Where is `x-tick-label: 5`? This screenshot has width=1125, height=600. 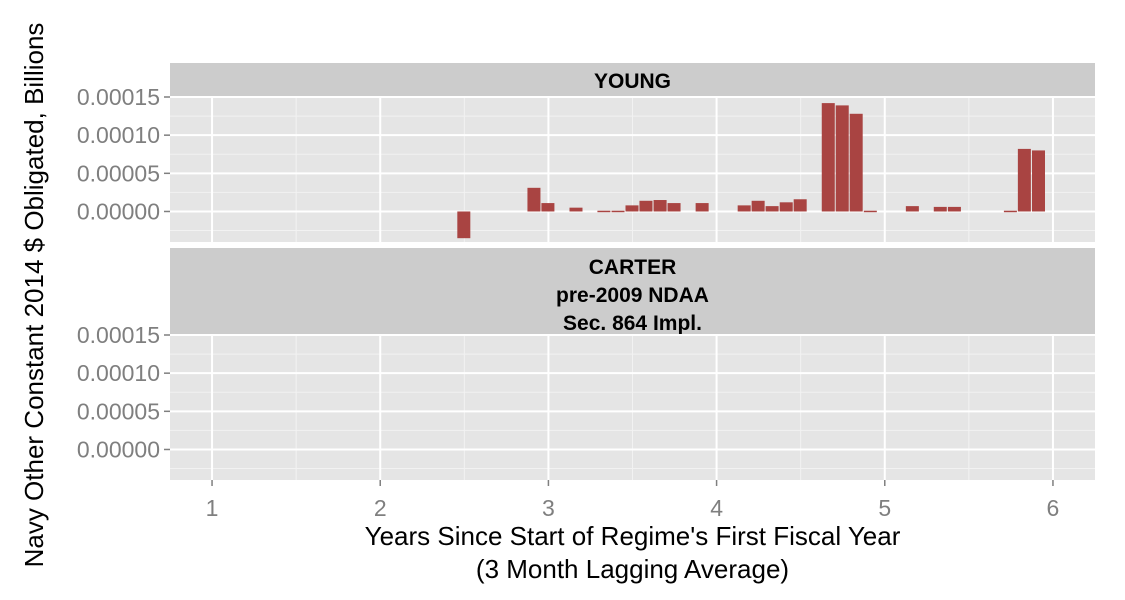
x-tick-label: 5 is located at coordinates (884, 508).